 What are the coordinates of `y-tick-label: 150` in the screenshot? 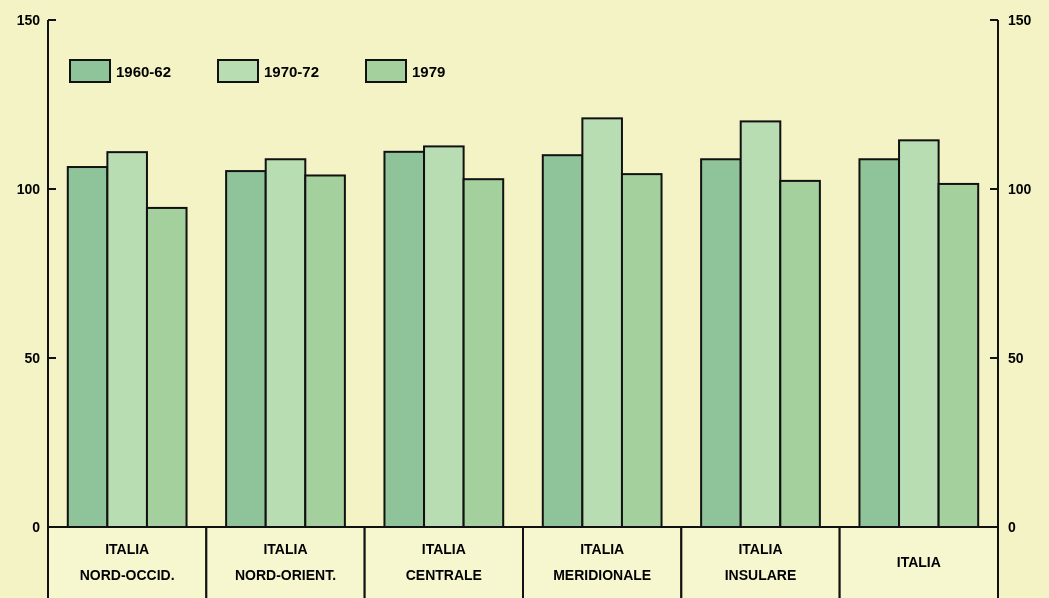 It's located at (28, 19).